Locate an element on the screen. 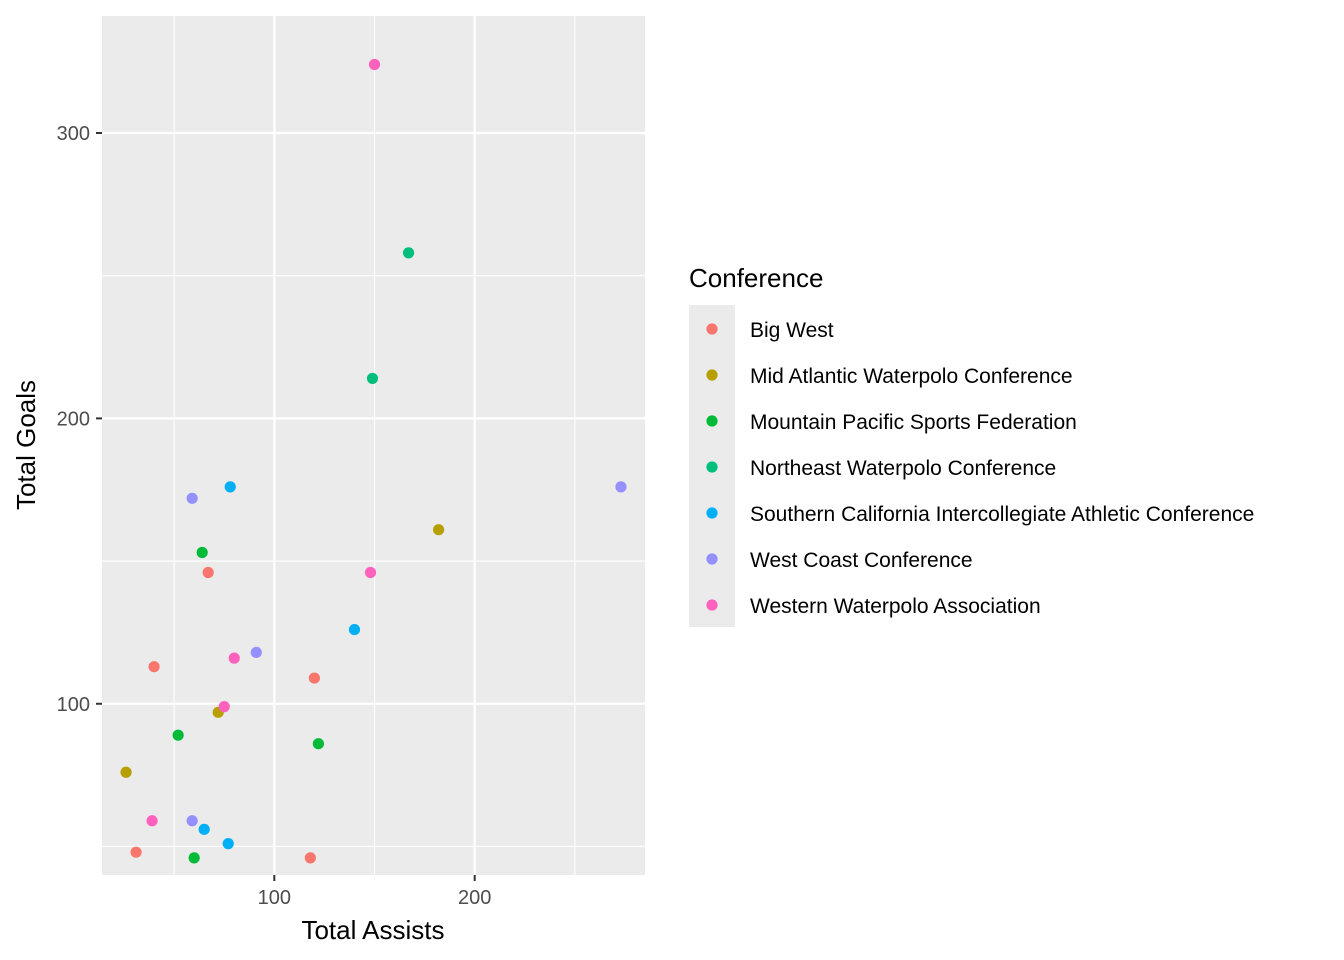 This screenshot has height=960, width=1344. legend-label: Mountain Pacific Sports Federation is located at coordinates (913, 422).